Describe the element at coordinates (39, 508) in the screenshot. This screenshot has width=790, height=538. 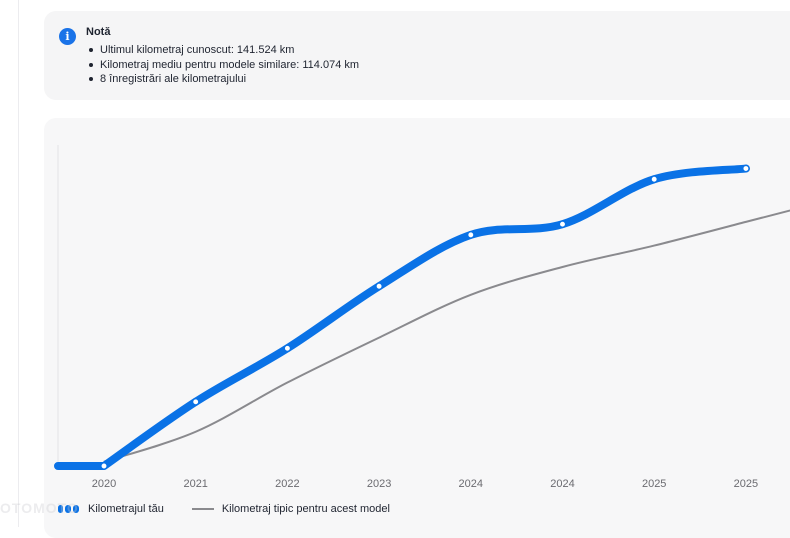
I see `watermark-logo: OTOMOTO` at that location.